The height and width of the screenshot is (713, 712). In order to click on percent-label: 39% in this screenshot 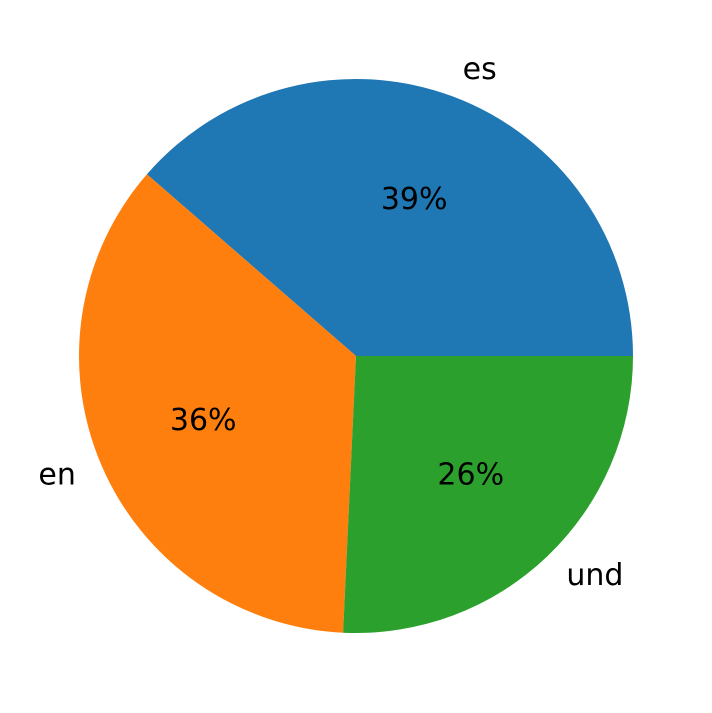, I will do `click(414, 199)`.